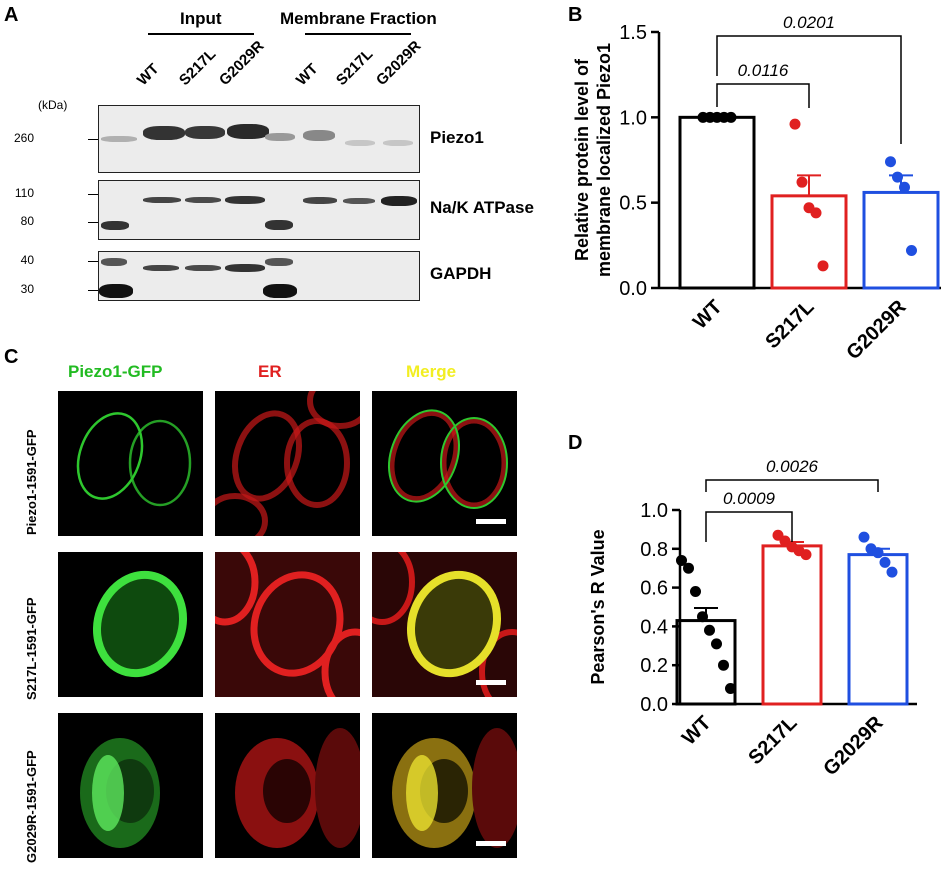 The width and height of the screenshot is (941, 869). I want to click on y-axis-label: membrane localized Piezo1, so click(604, 160).